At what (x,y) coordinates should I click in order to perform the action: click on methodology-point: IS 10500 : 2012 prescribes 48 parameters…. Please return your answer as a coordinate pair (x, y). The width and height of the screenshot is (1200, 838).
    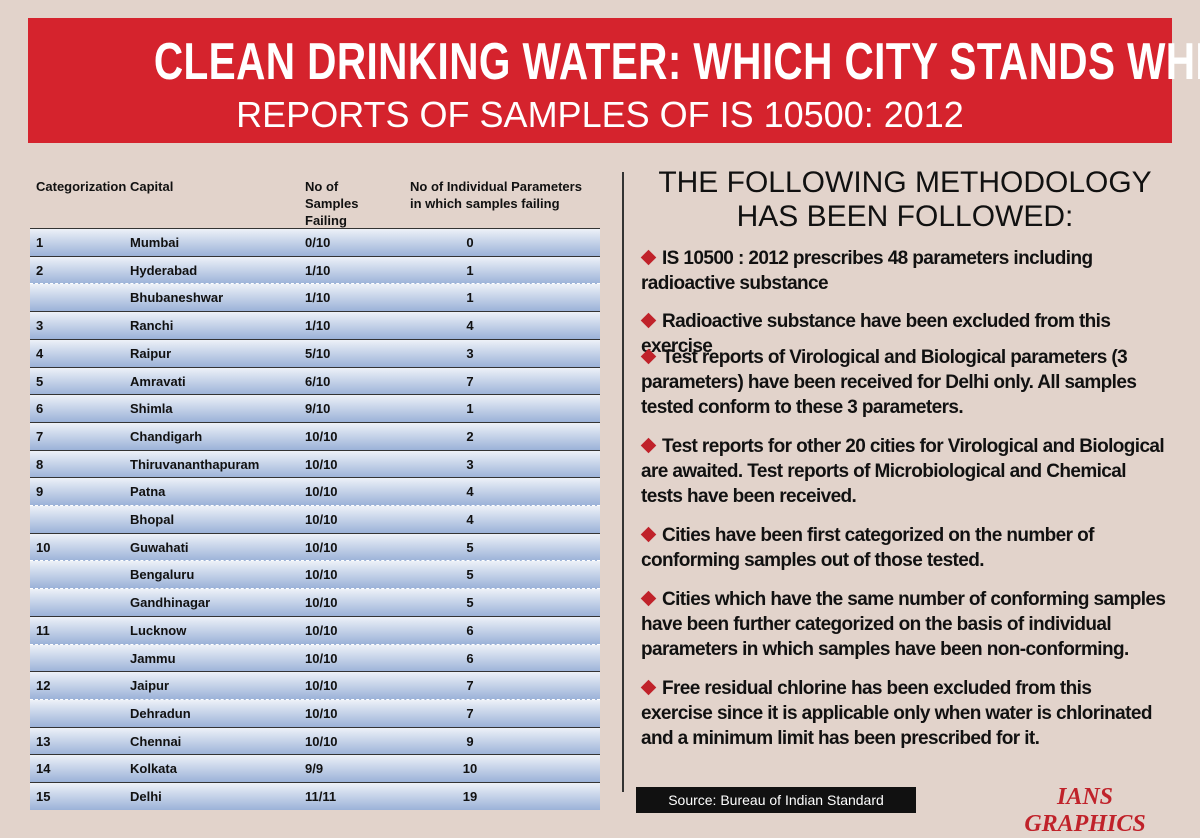
    Looking at the image, I should click on (903, 271).